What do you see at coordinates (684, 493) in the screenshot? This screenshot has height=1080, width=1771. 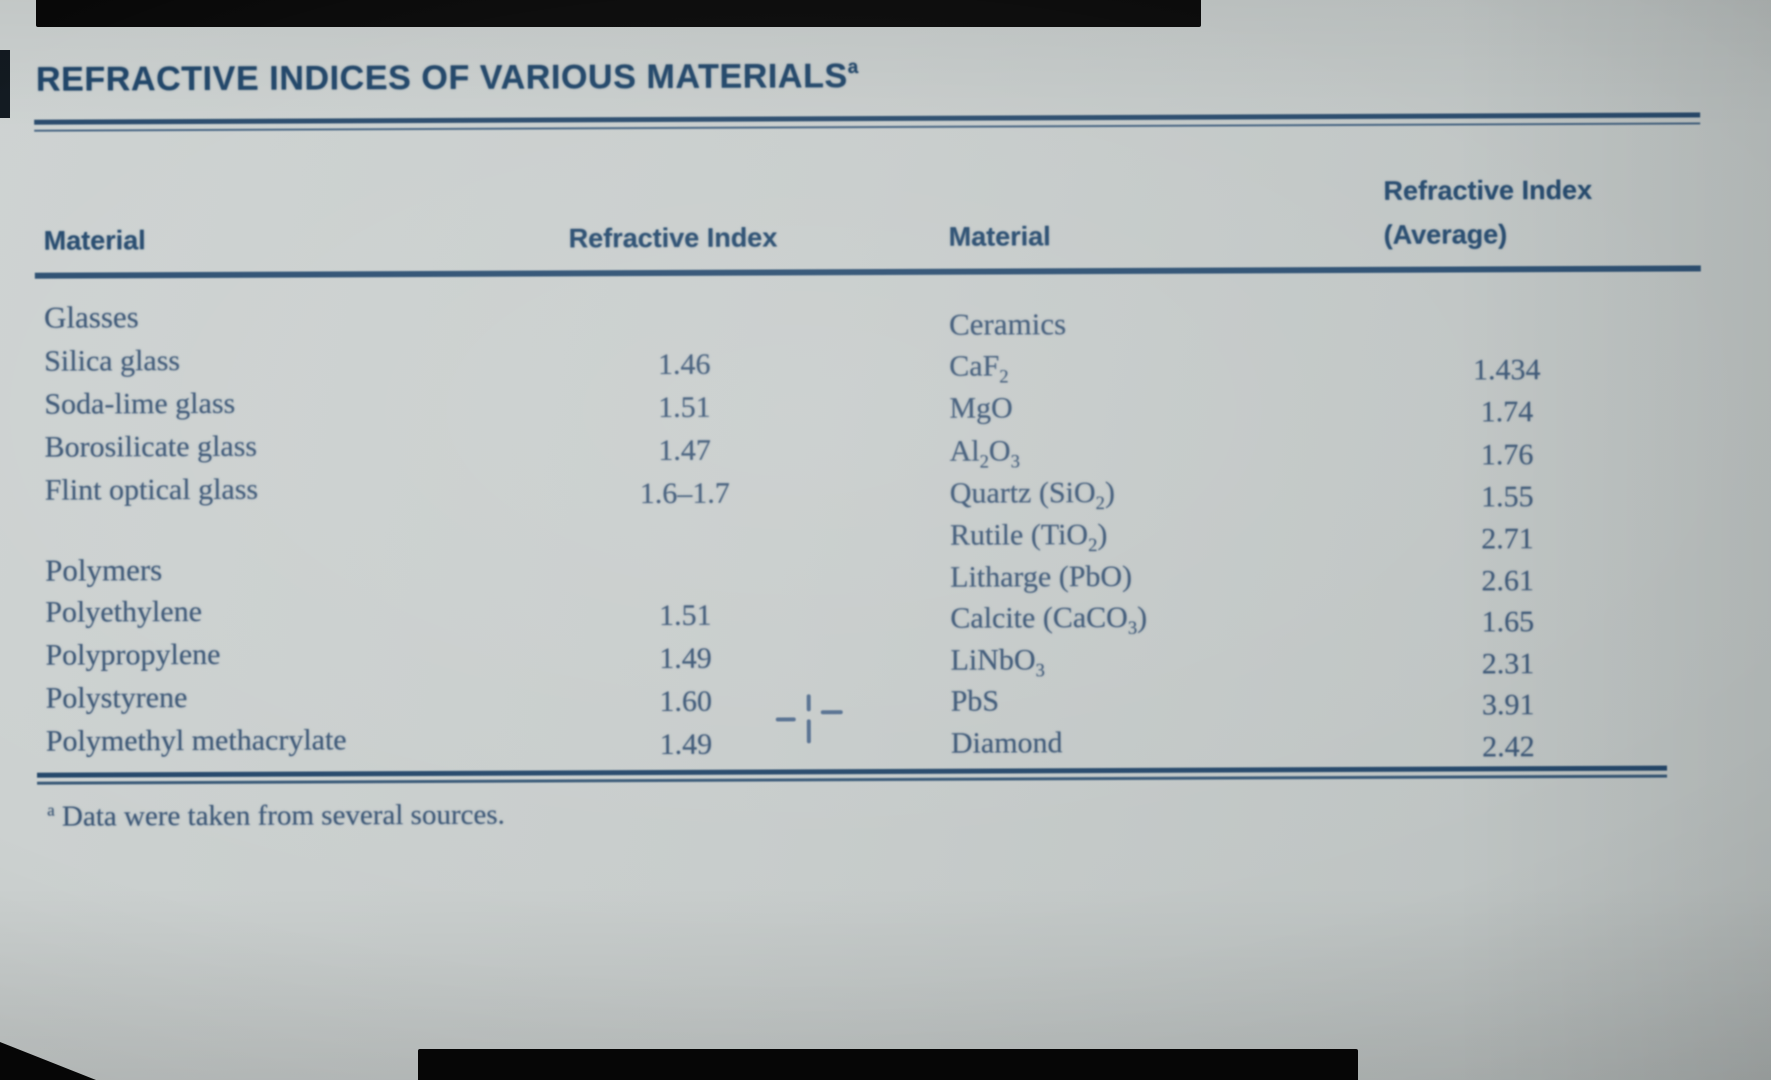 I see `refractive-index-value-cell: 1.6–1.7` at bounding box center [684, 493].